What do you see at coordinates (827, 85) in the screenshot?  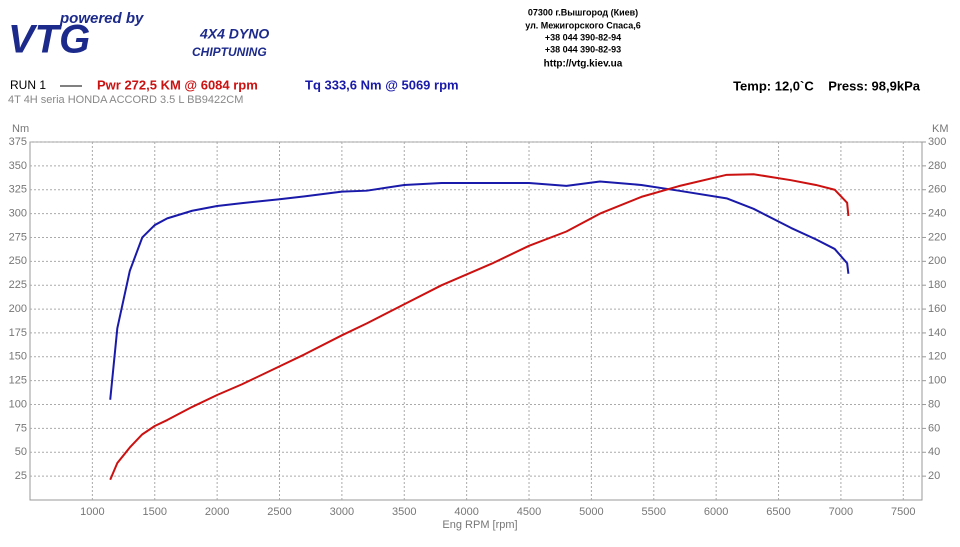 I see `conditions: Temp: 12,0`C Press: 98,9kPa` at bounding box center [827, 85].